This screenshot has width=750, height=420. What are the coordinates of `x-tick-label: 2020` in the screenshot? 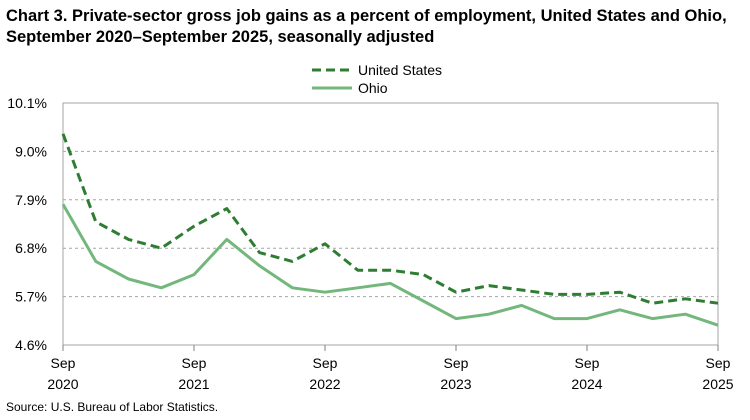 It's located at (62, 384).